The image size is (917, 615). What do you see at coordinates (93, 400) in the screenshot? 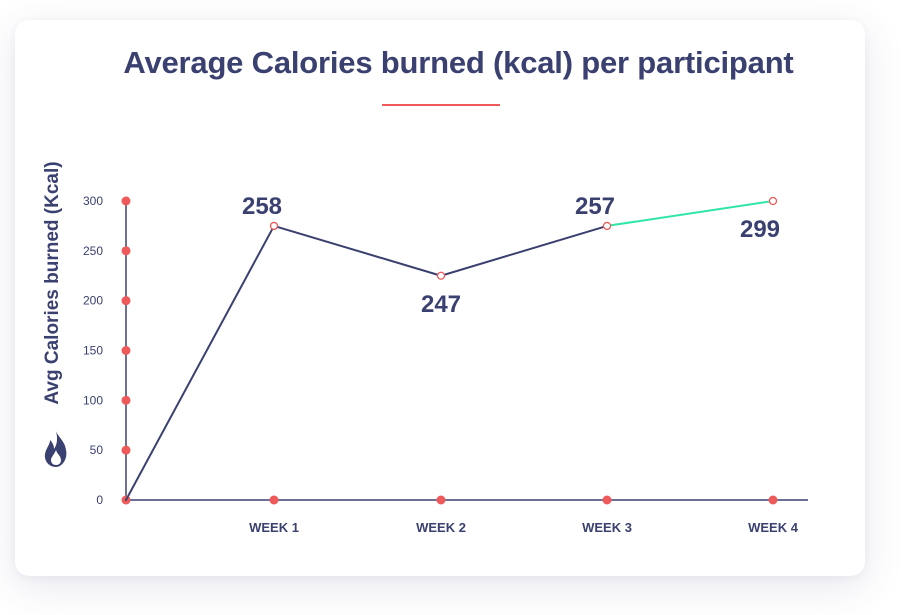
I see `y-tick-label: 100` at bounding box center [93, 400].